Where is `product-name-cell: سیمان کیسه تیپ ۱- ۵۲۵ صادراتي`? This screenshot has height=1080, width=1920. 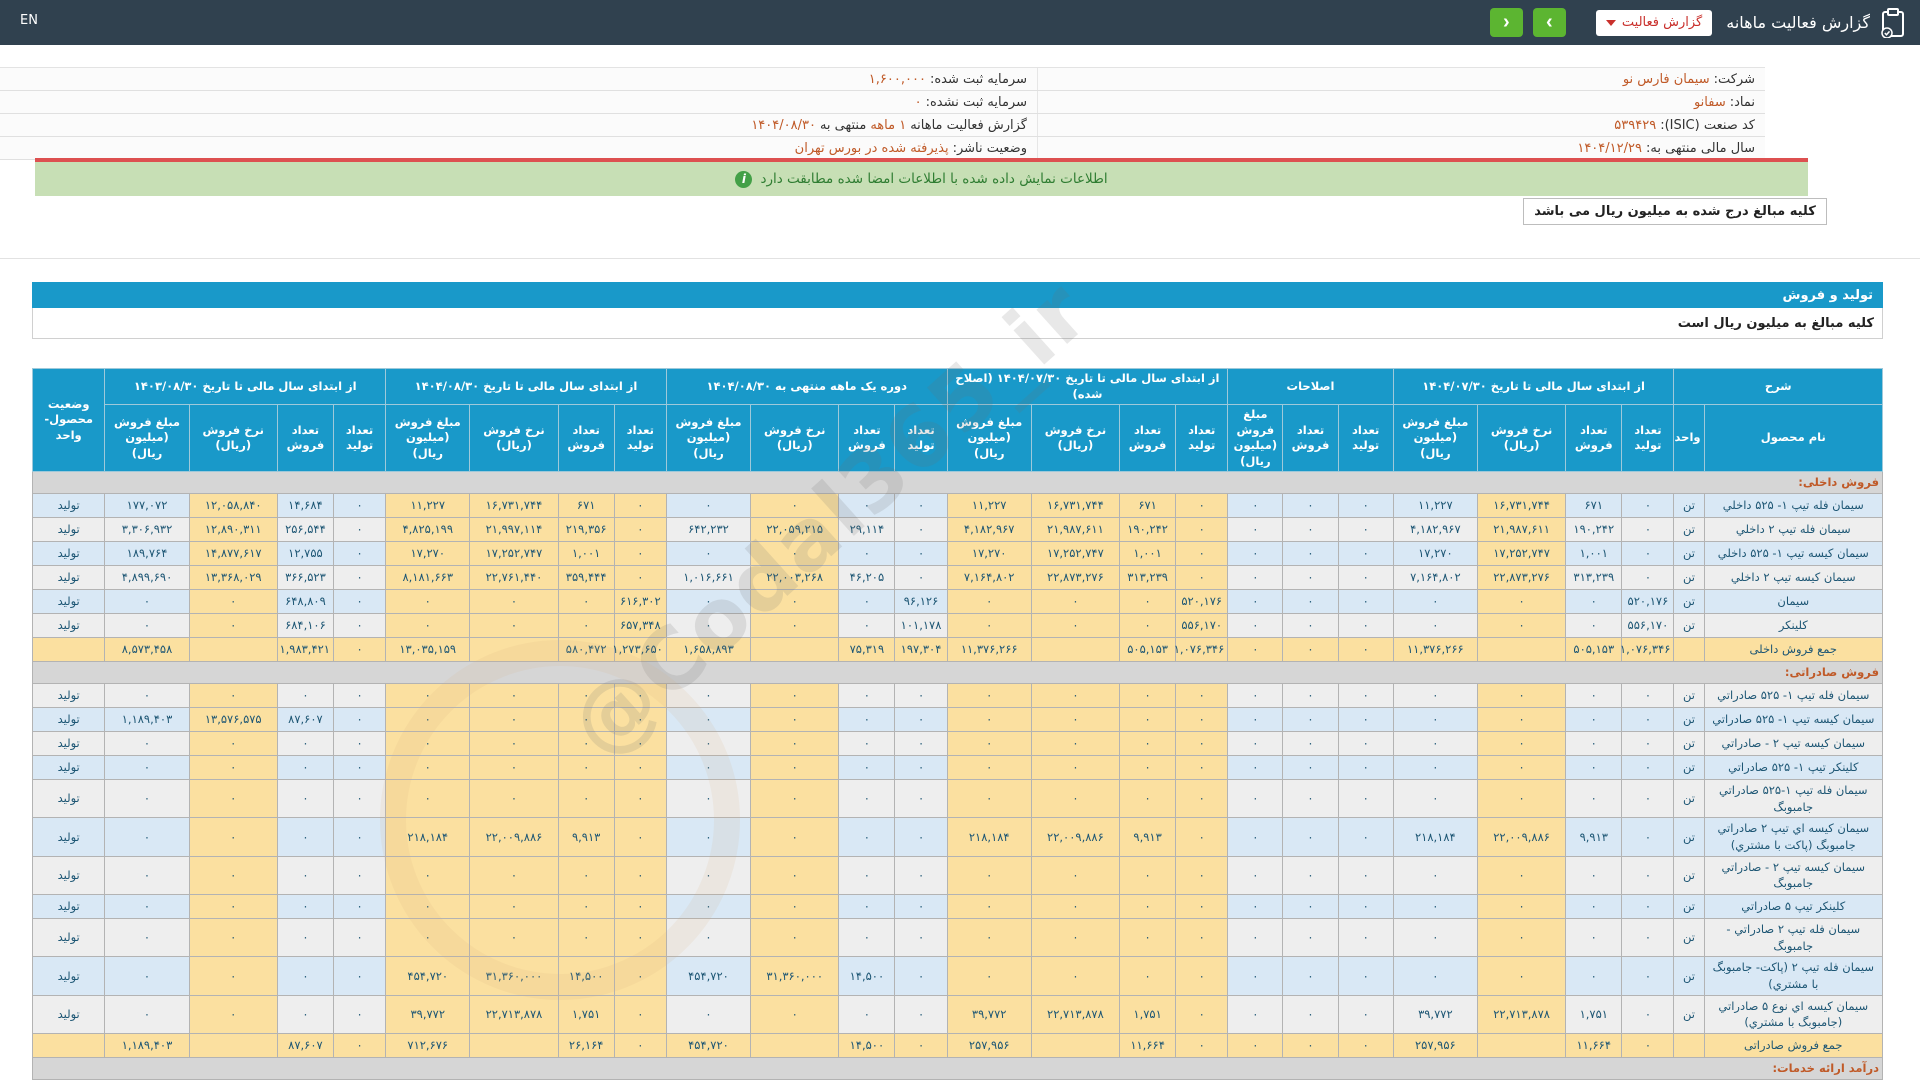
product-name-cell: سیمان کیسه تیپ ۱- ۵۲۵ صادراتي is located at coordinates (1793, 720).